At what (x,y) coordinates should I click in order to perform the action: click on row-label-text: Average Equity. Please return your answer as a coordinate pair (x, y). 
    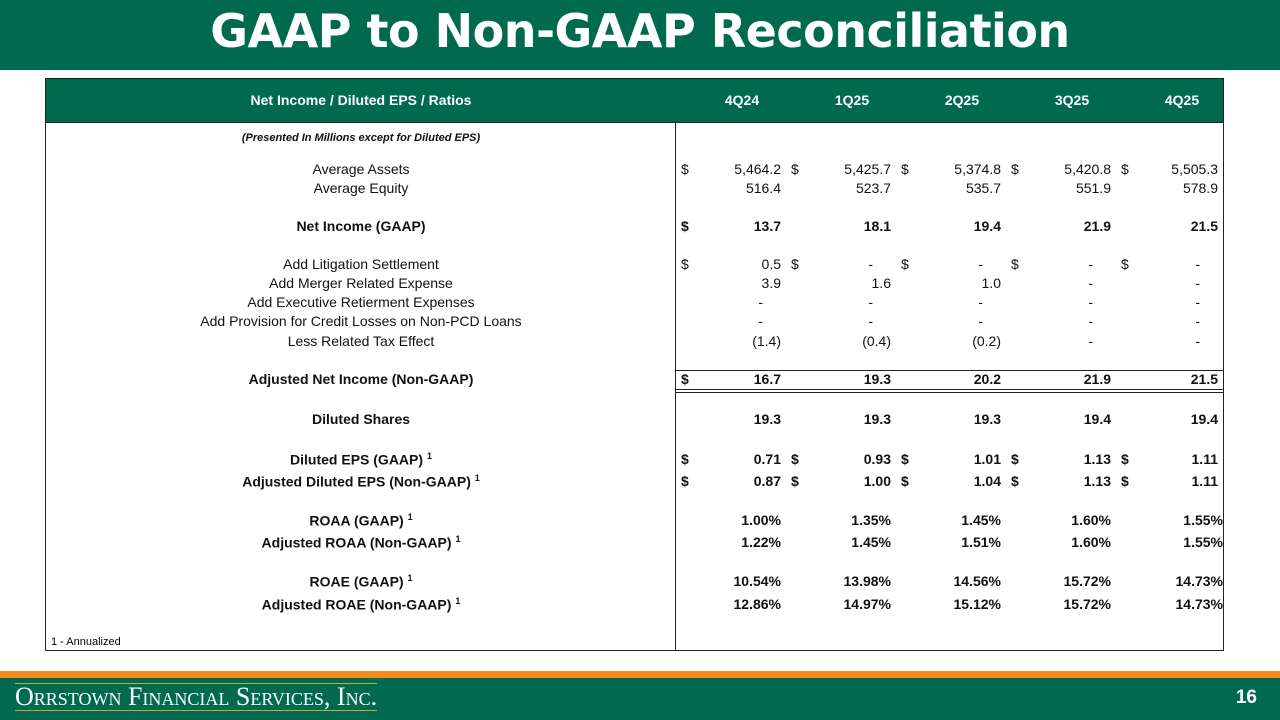
    Looking at the image, I should click on (361, 188).